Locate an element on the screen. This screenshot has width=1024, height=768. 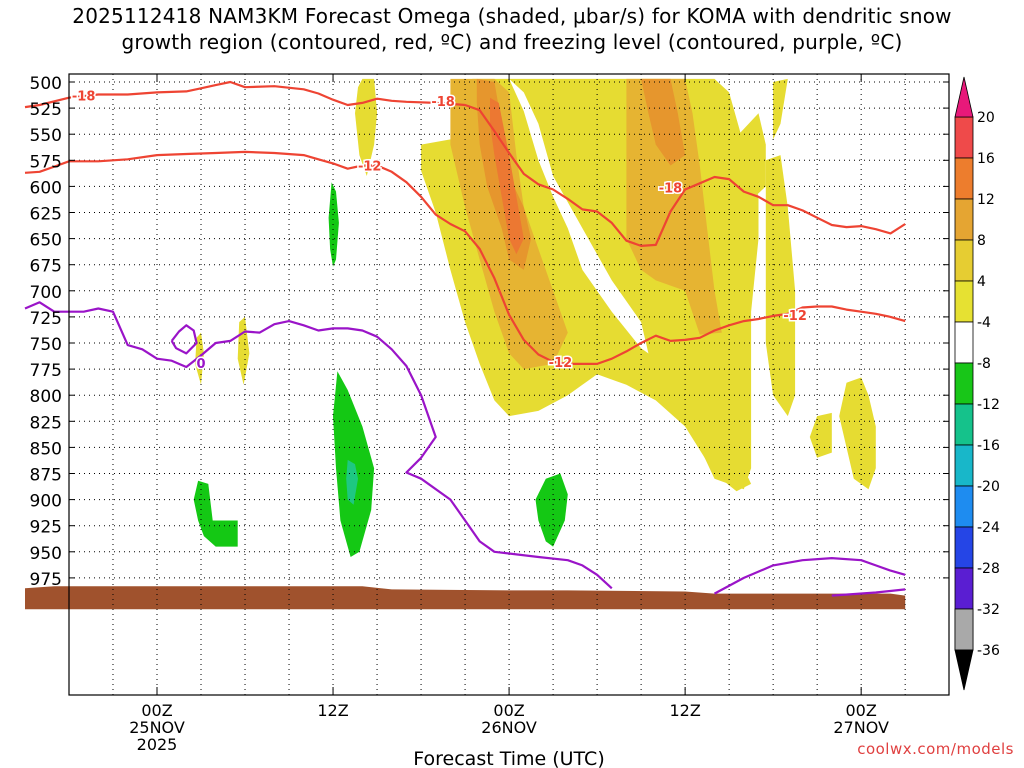
y-tick-label: 550 is located at coordinates (46, 136).